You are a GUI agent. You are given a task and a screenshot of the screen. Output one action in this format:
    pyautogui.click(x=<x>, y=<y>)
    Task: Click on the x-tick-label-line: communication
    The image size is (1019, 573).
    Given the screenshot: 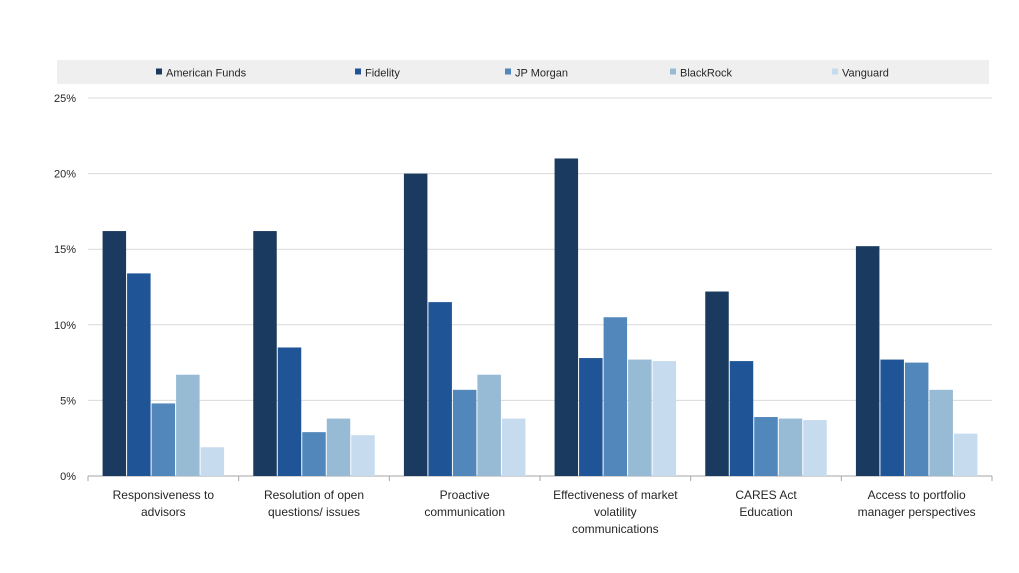 What is the action you would take?
    pyautogui.click(x=464, y=512)
    